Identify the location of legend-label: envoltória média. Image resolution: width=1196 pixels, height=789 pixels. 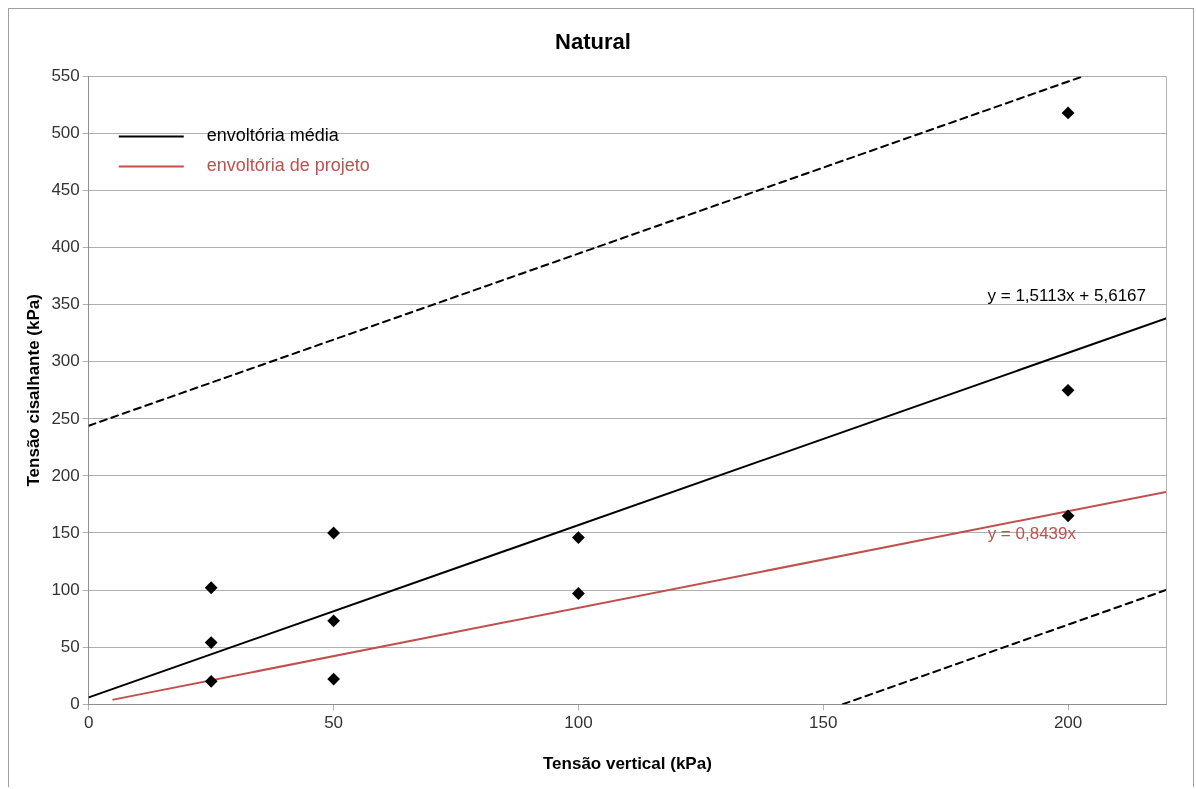
(273, 135).